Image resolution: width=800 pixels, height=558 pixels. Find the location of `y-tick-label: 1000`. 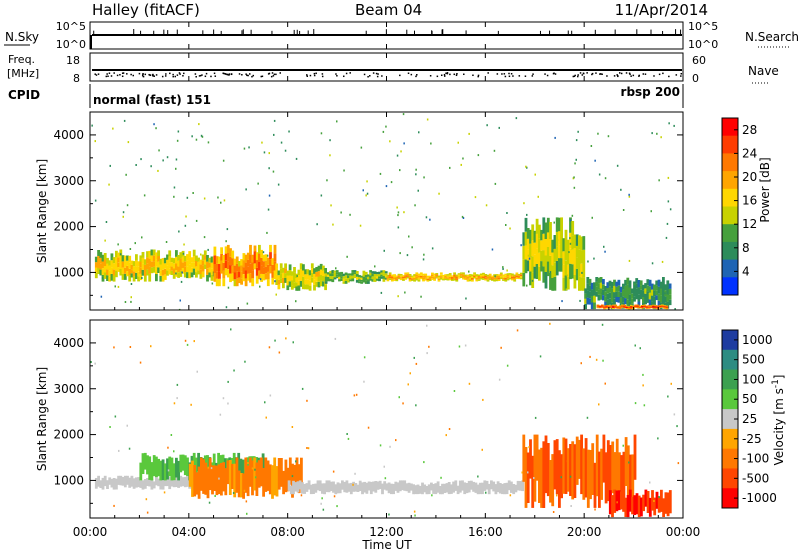

y-tick-label: 1000 is located at coordinates (68, 480).